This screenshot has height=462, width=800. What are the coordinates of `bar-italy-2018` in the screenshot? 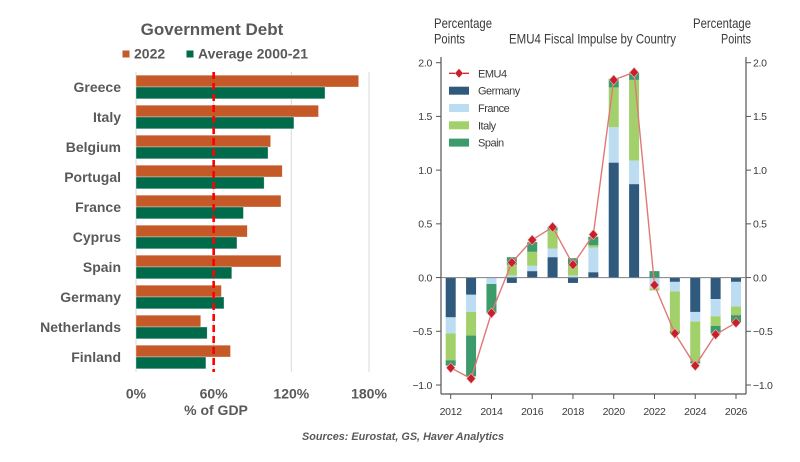 It's located at (572, 270).